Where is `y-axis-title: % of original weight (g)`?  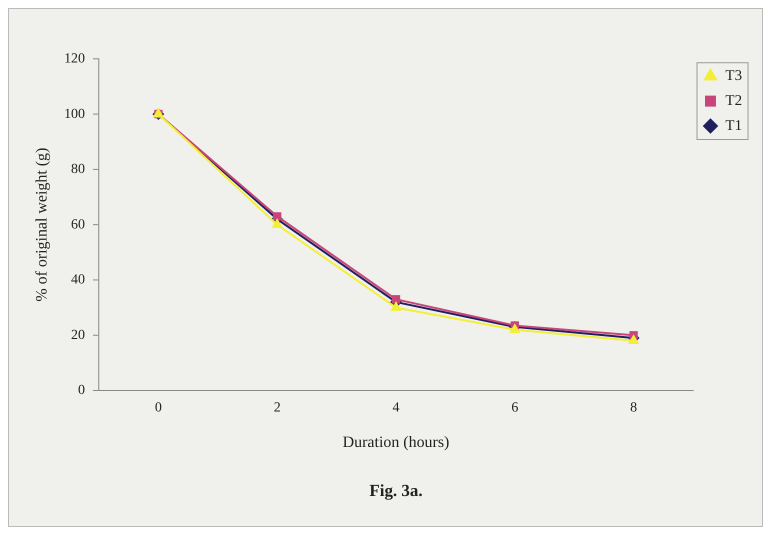
y-axis-title: % of original weight (g) is located at coordinates (42, 225).